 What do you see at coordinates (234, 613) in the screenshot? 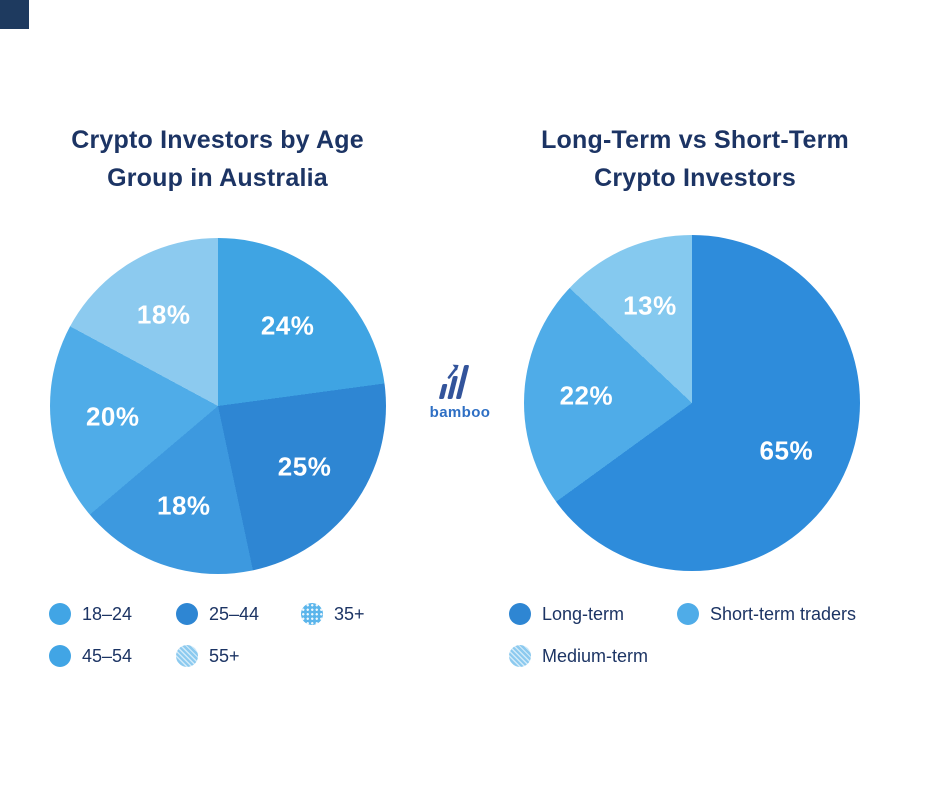
I see `legend-label: 25–44` at bounding box center [234, 613].